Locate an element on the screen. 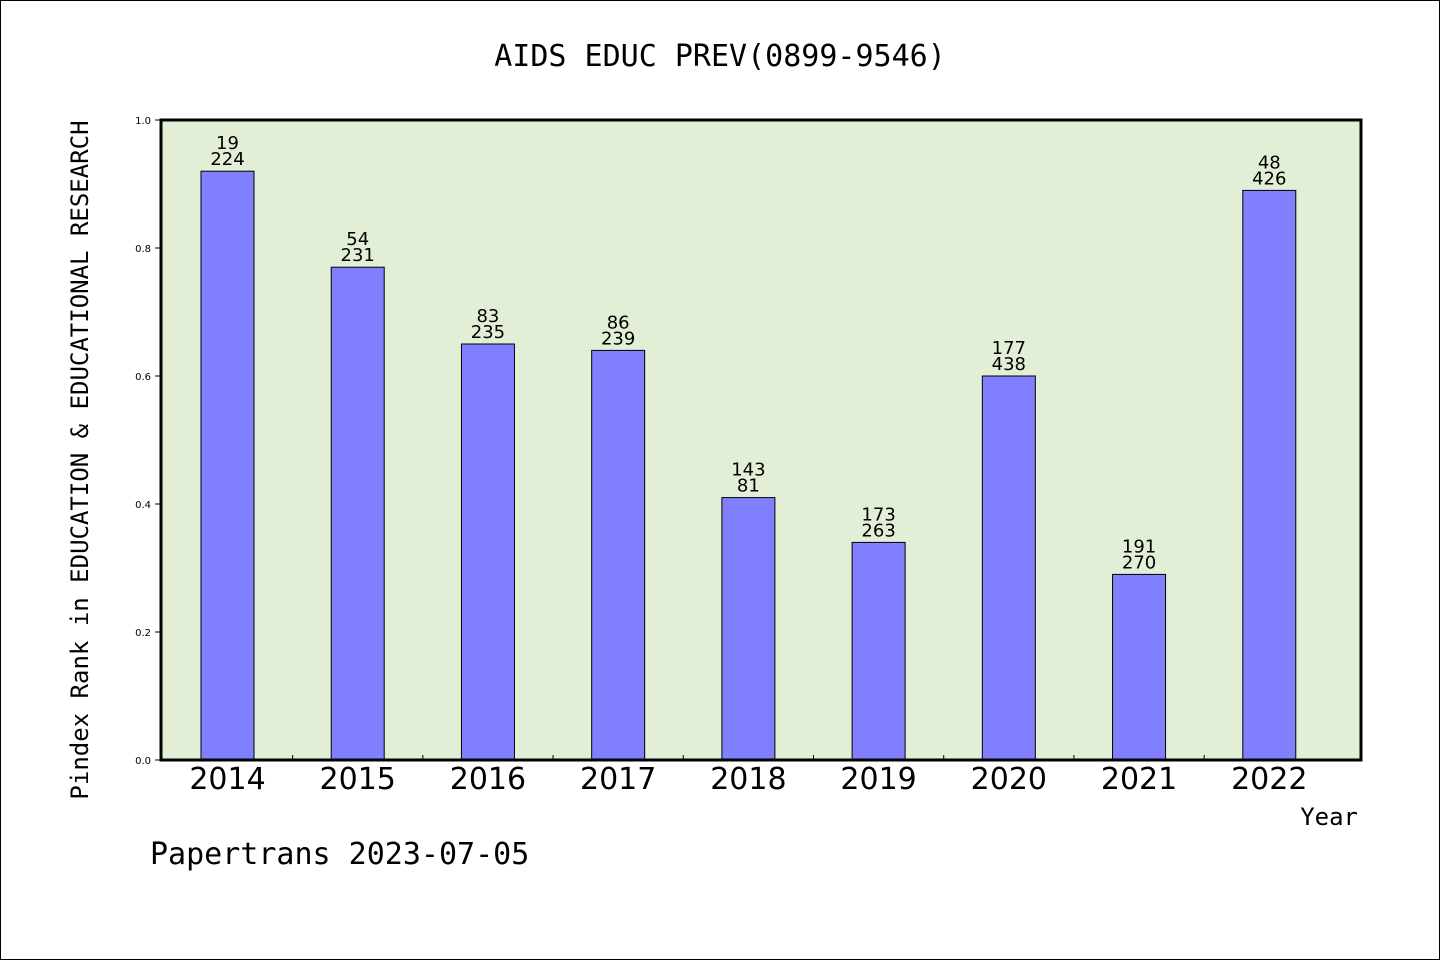  y-tick-label: 1.0 is located at coordinates (143, 121).